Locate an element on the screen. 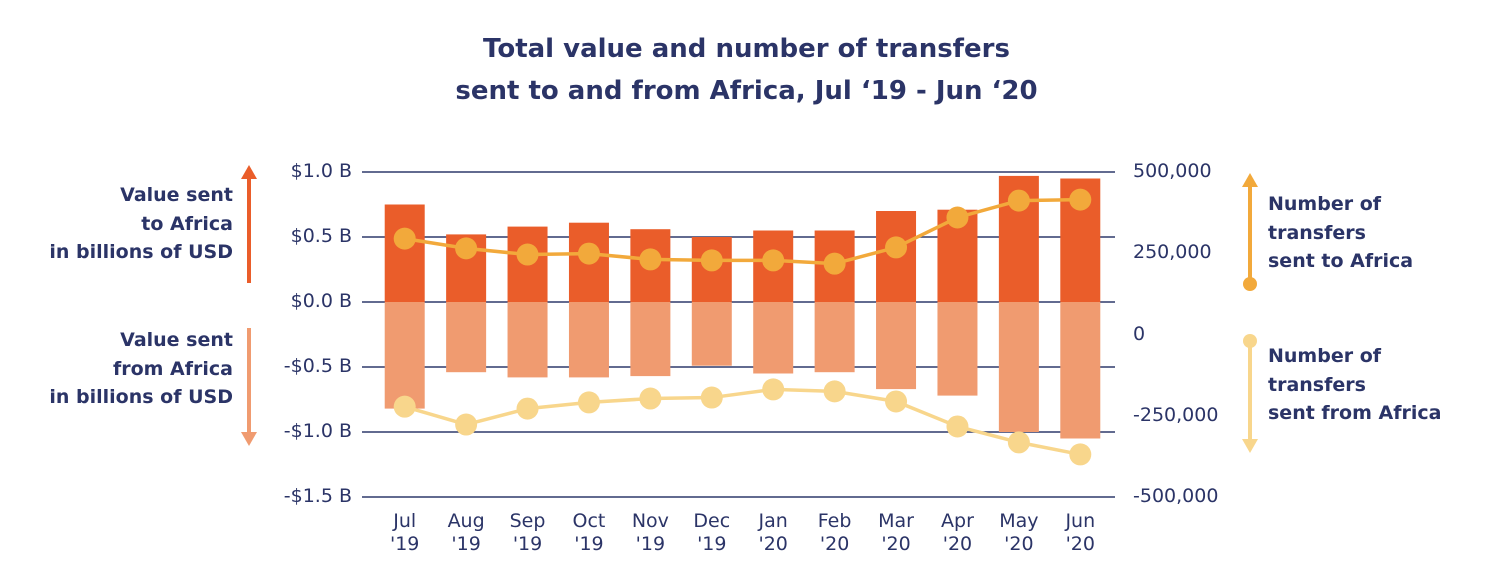 This screenshot has height=579, width=1493. x-tick-label: Jun '20 is located at coordinates (1080, 532).